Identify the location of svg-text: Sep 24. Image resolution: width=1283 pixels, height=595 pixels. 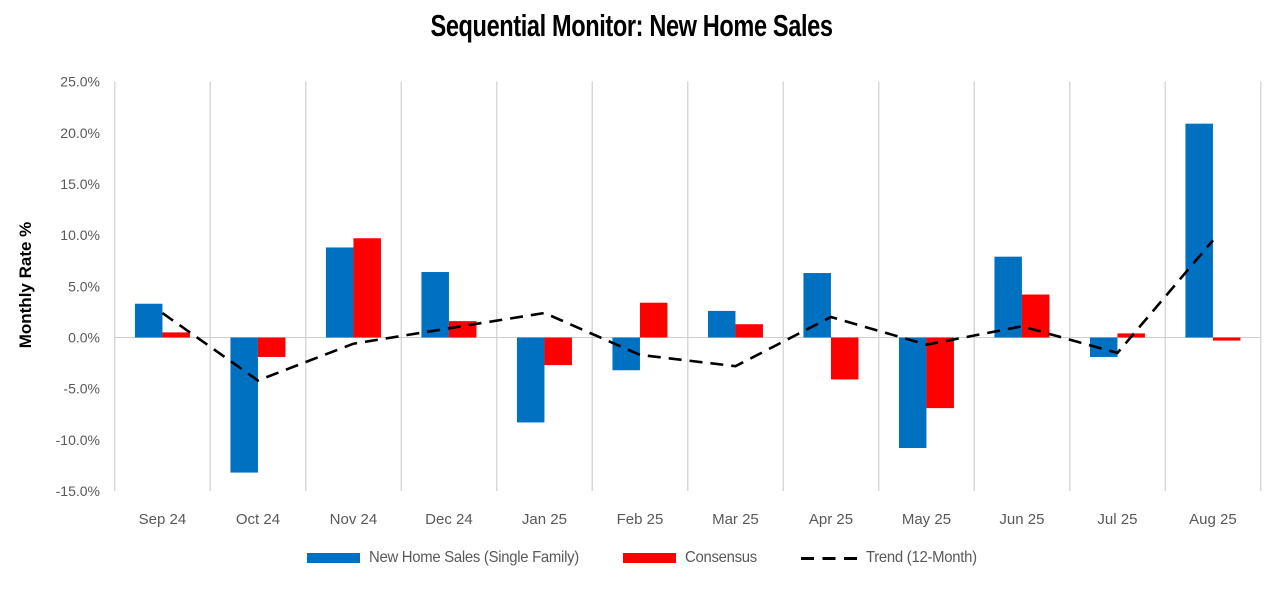
(163, 519).